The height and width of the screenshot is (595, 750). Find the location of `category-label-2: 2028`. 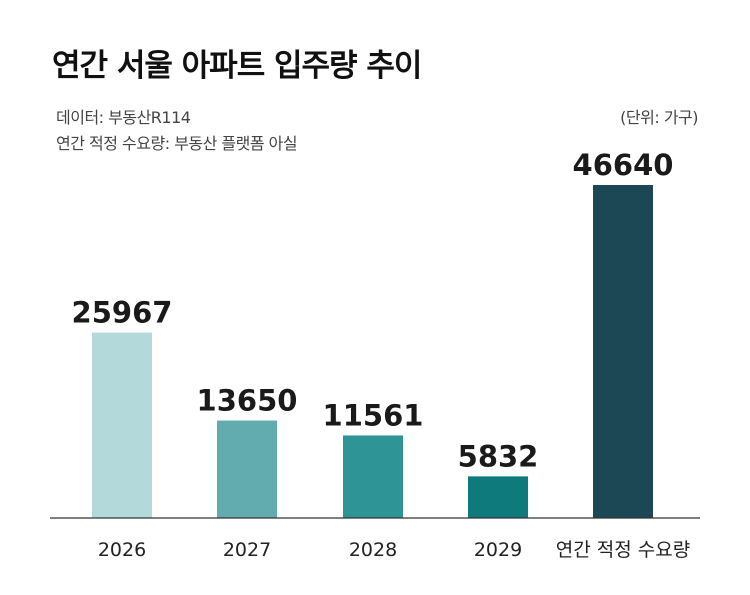

category-label-2: 2028 is located at coordinates (373, 550).